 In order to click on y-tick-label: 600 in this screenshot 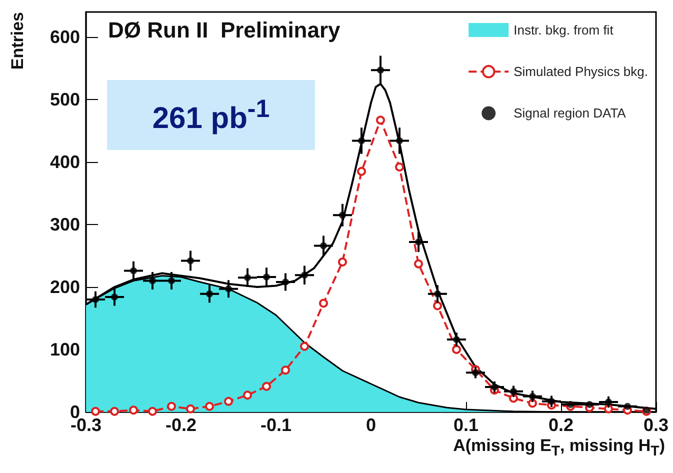, I will do `click(65, 37)`.